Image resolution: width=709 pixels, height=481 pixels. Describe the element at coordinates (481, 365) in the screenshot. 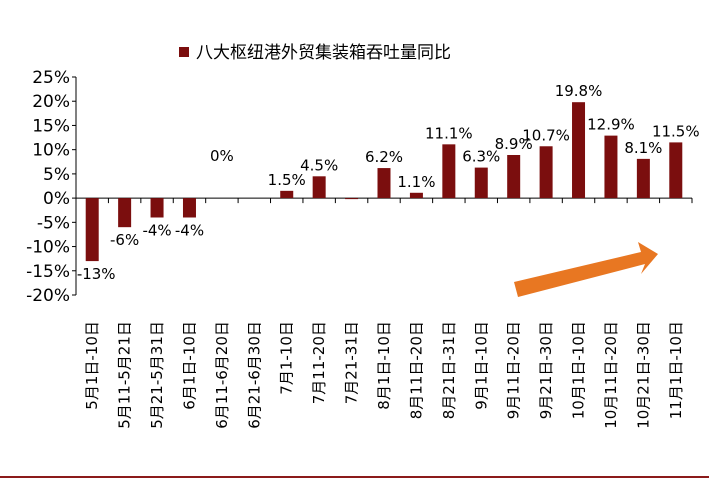

I see `x-category-label: 9月1日-10日` at that location.